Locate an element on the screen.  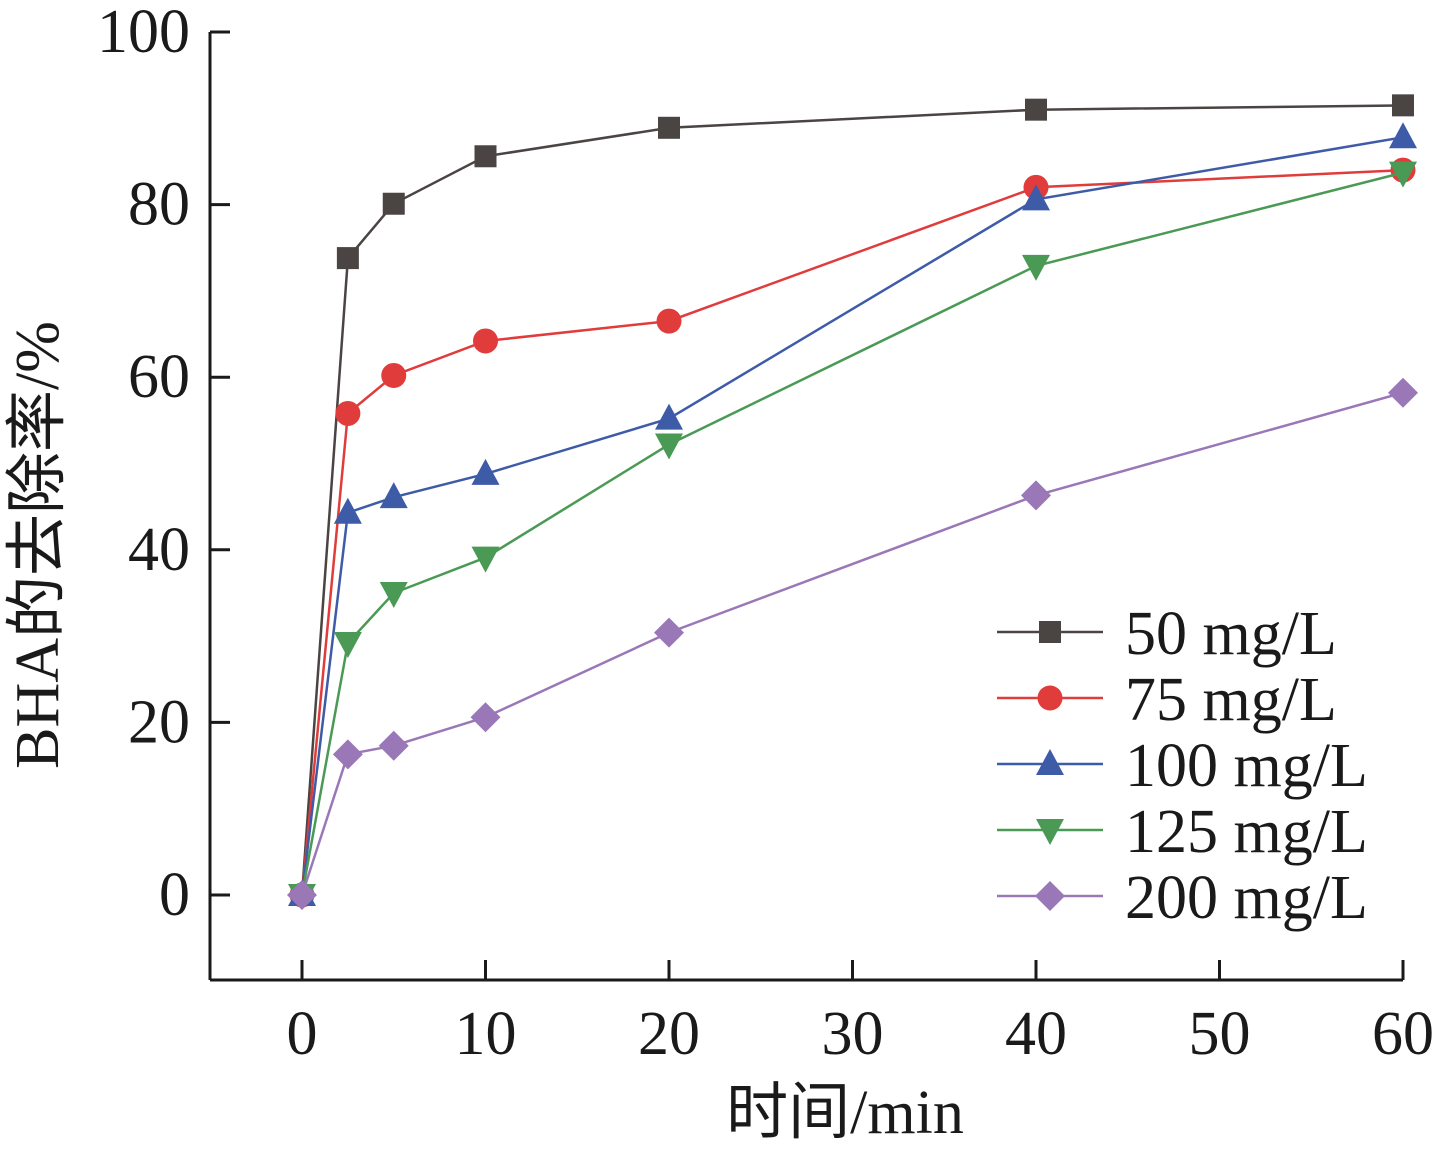
y-tick-label: 60 is located at coordinates (159, 377).